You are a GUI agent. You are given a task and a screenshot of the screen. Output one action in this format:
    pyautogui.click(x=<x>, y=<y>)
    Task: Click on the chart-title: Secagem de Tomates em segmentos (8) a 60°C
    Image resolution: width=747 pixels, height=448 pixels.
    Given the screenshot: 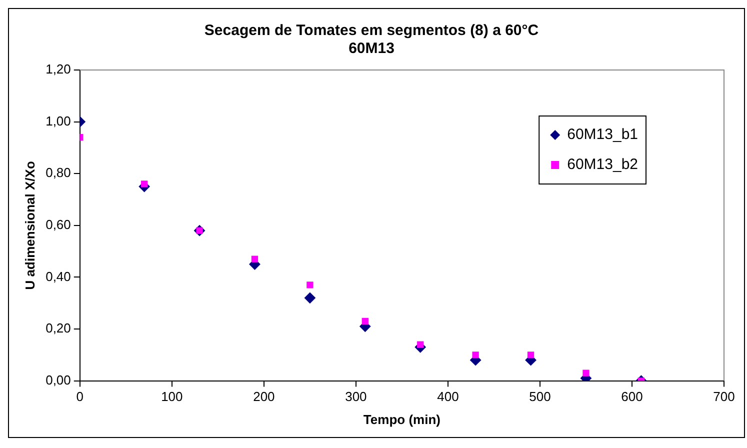 What is the action you would take?
    pyautogui.click(x=371, y=31)
    